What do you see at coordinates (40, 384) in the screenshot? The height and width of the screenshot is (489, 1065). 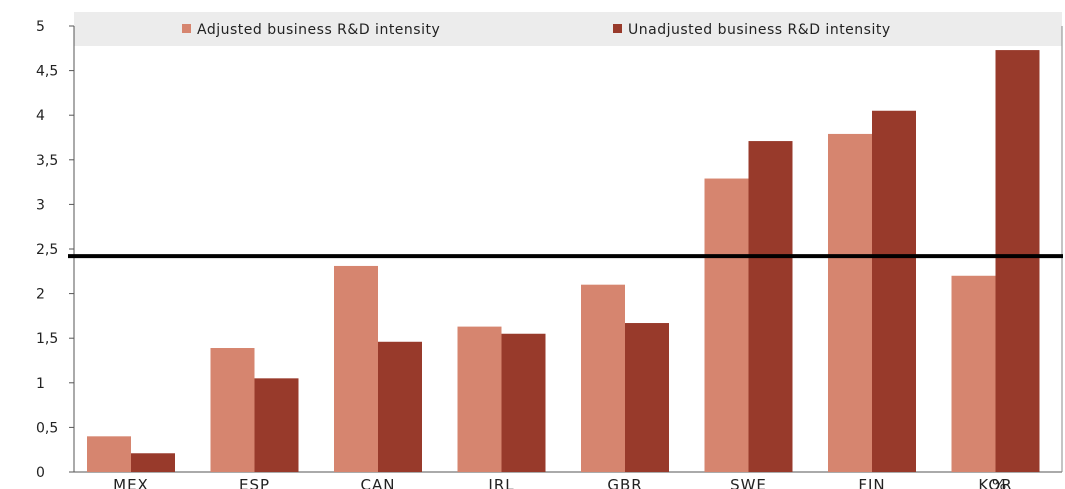 I see `y-tick-label: 1` at bounding box center [40, 384].